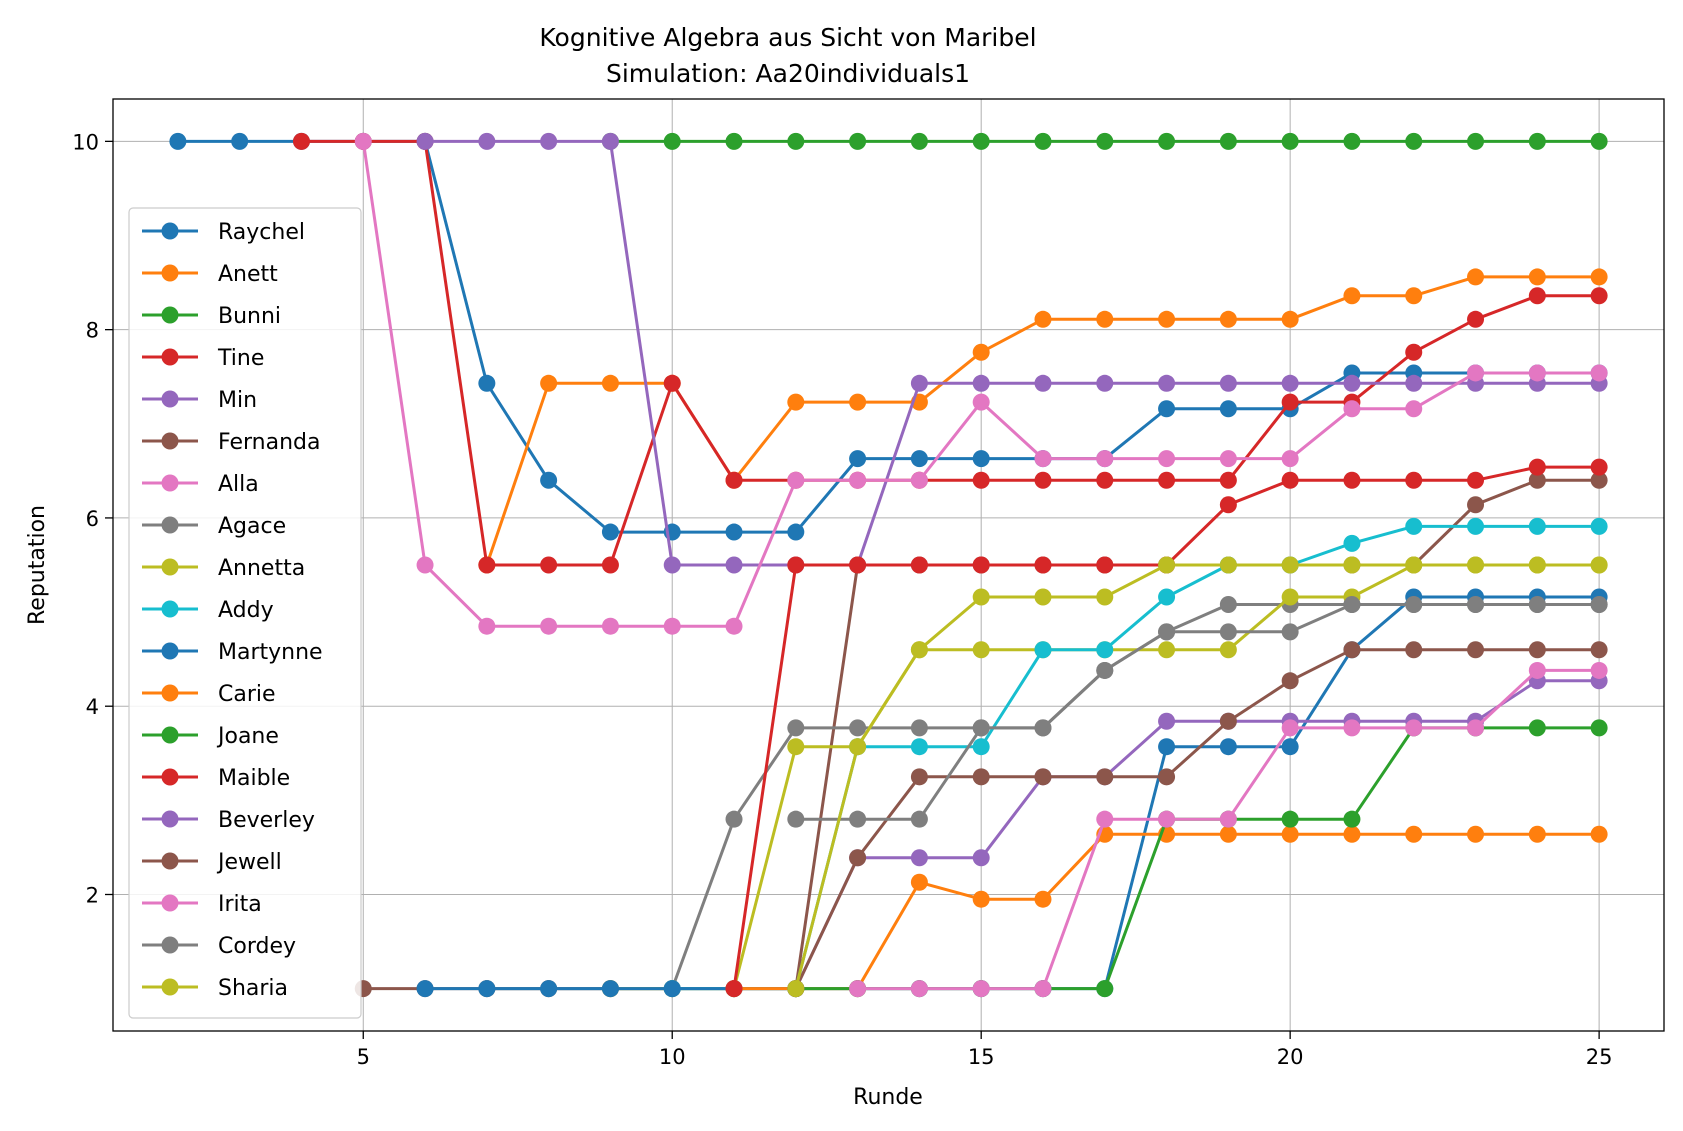  What do you see at coordinates (247, 694) in the screenshot?
I see `legend-label: Carie` at bounding box center [247, 694].